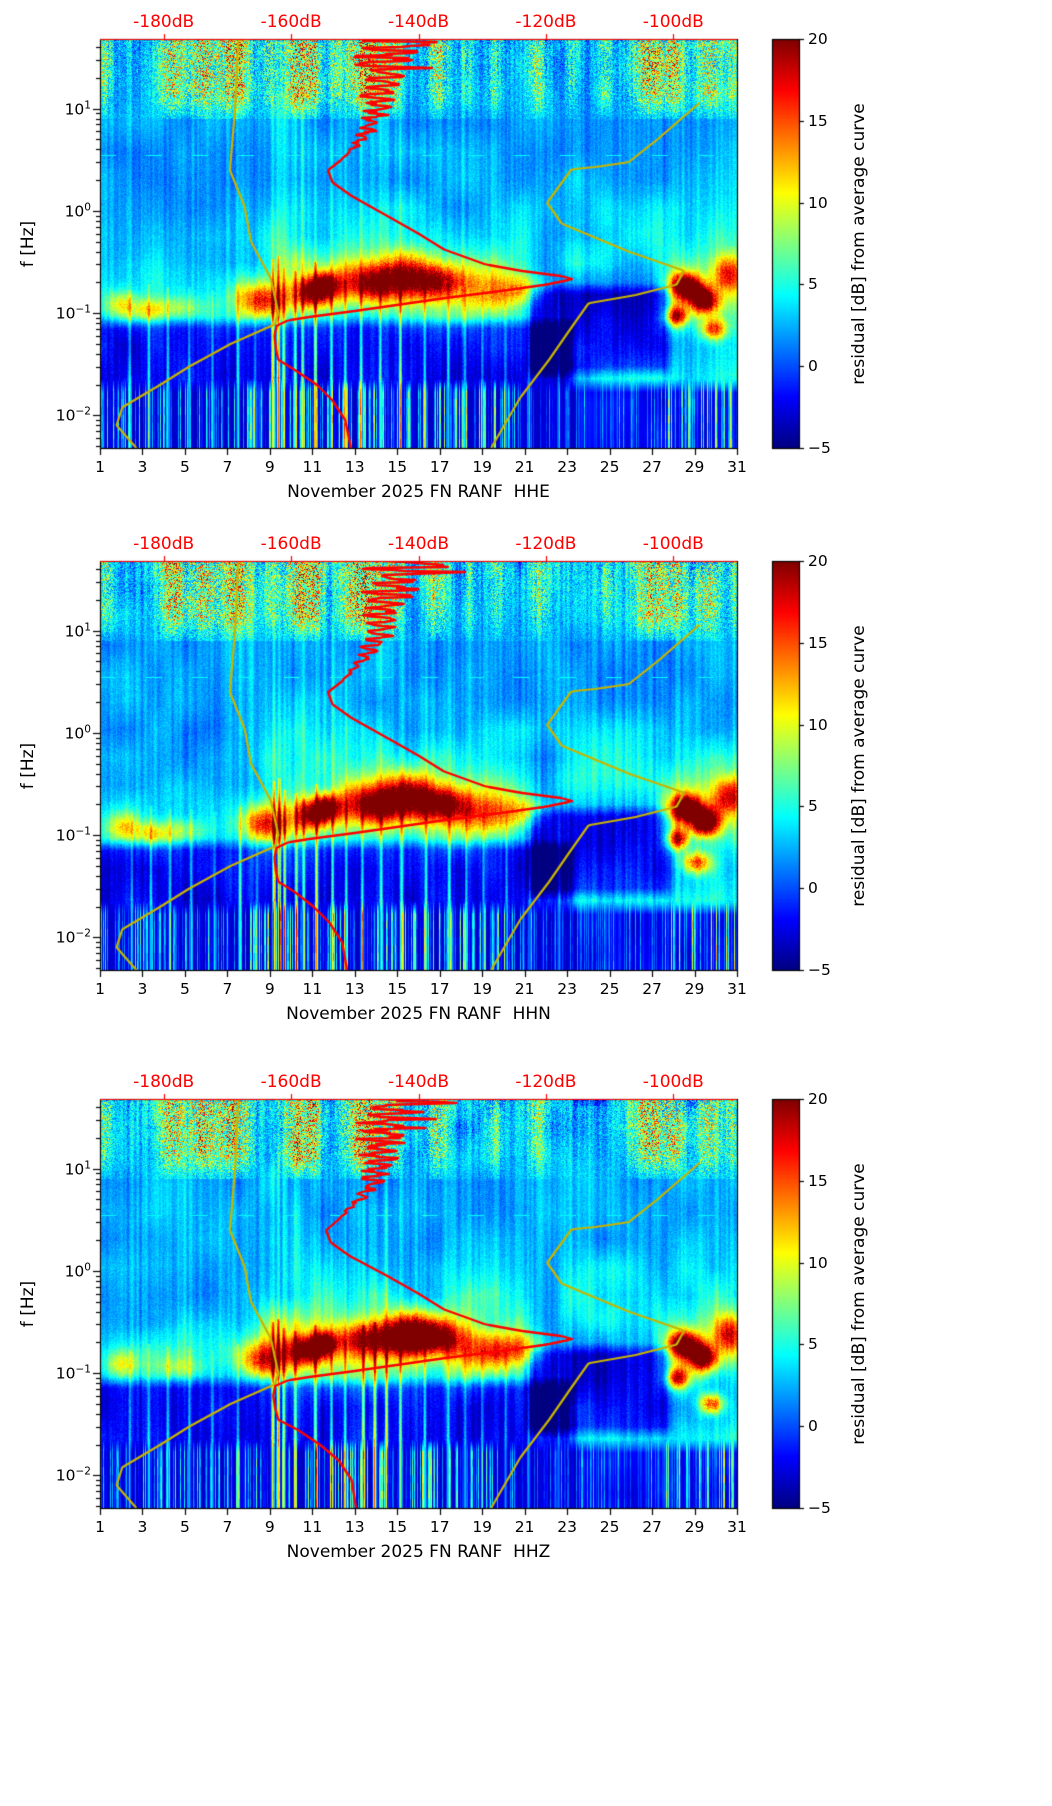  Describe the element at coordinates (418, 492) in the screenshot. I see `xlabel: November 2025 FN RANF HHE` at that location.